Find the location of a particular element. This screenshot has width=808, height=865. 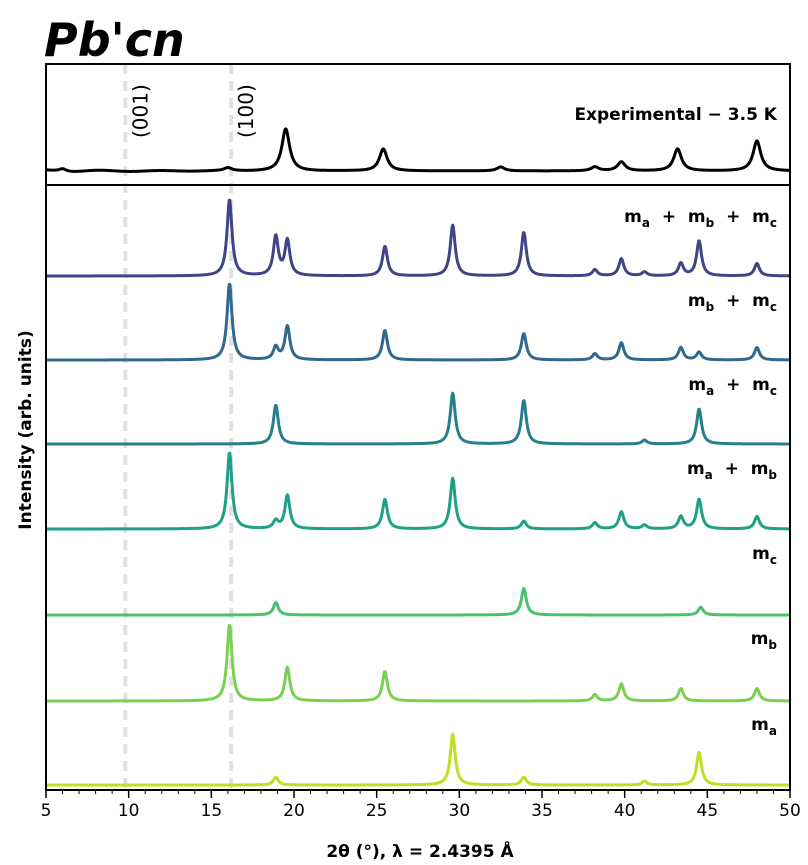

x-tick-label-2: 15 is located at coordinates (212, 811).